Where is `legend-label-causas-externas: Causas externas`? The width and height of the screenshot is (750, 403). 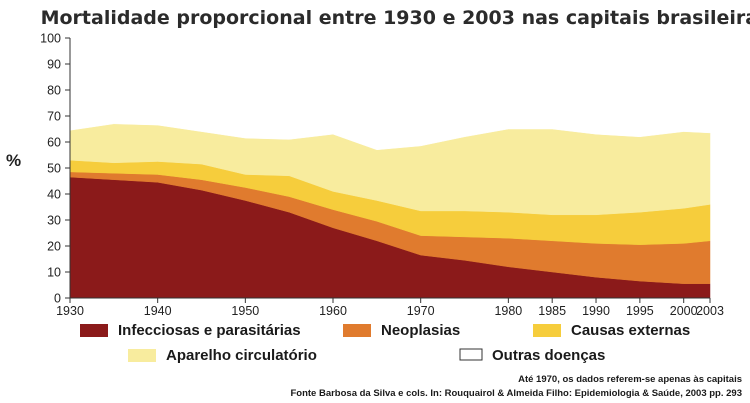
legend-label-causas-externas: Causas externas is located at coordinates (630, 330).